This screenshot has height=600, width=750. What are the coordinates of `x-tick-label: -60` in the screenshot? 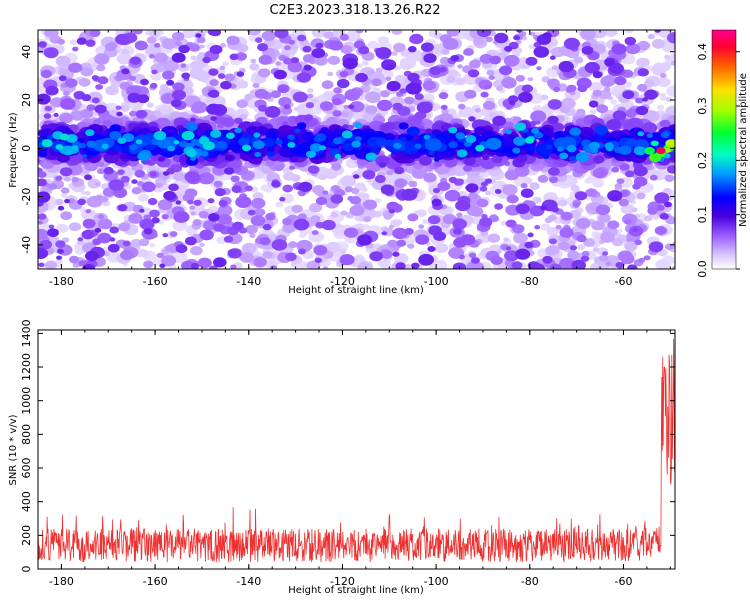 It's located at (623, 281).